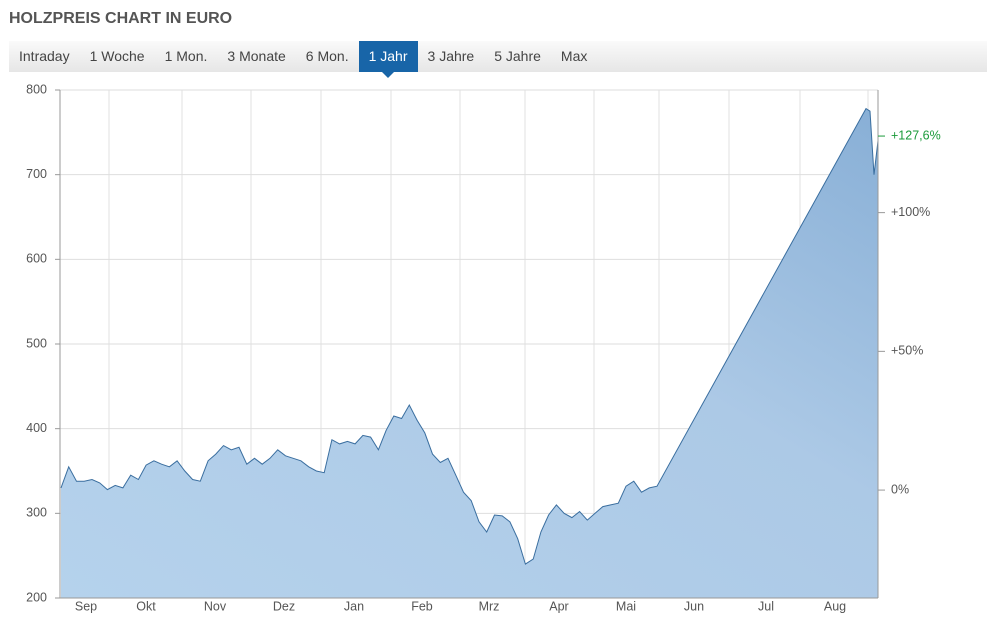 Image resolution: width=995 pixels, height=629 pixels. I want to click on x-tick-label: Dez, so click(284, 606).